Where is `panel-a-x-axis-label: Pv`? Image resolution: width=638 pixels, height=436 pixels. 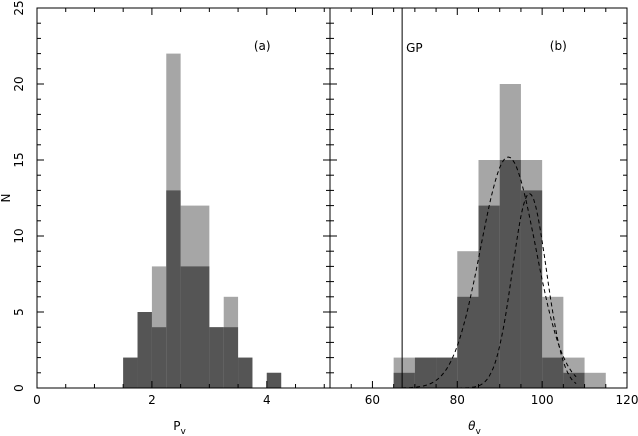
panel-a-x-axis-label: Pv is located at coordinates (179, 427).